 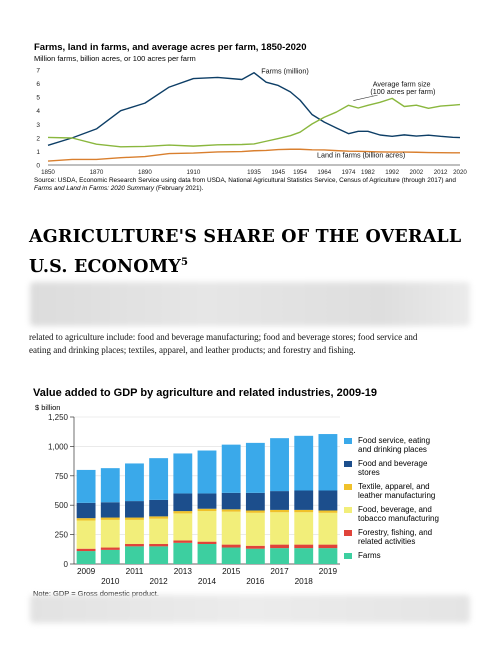 I want to click on footnote-ref: 5, so click(x=184, y=262).